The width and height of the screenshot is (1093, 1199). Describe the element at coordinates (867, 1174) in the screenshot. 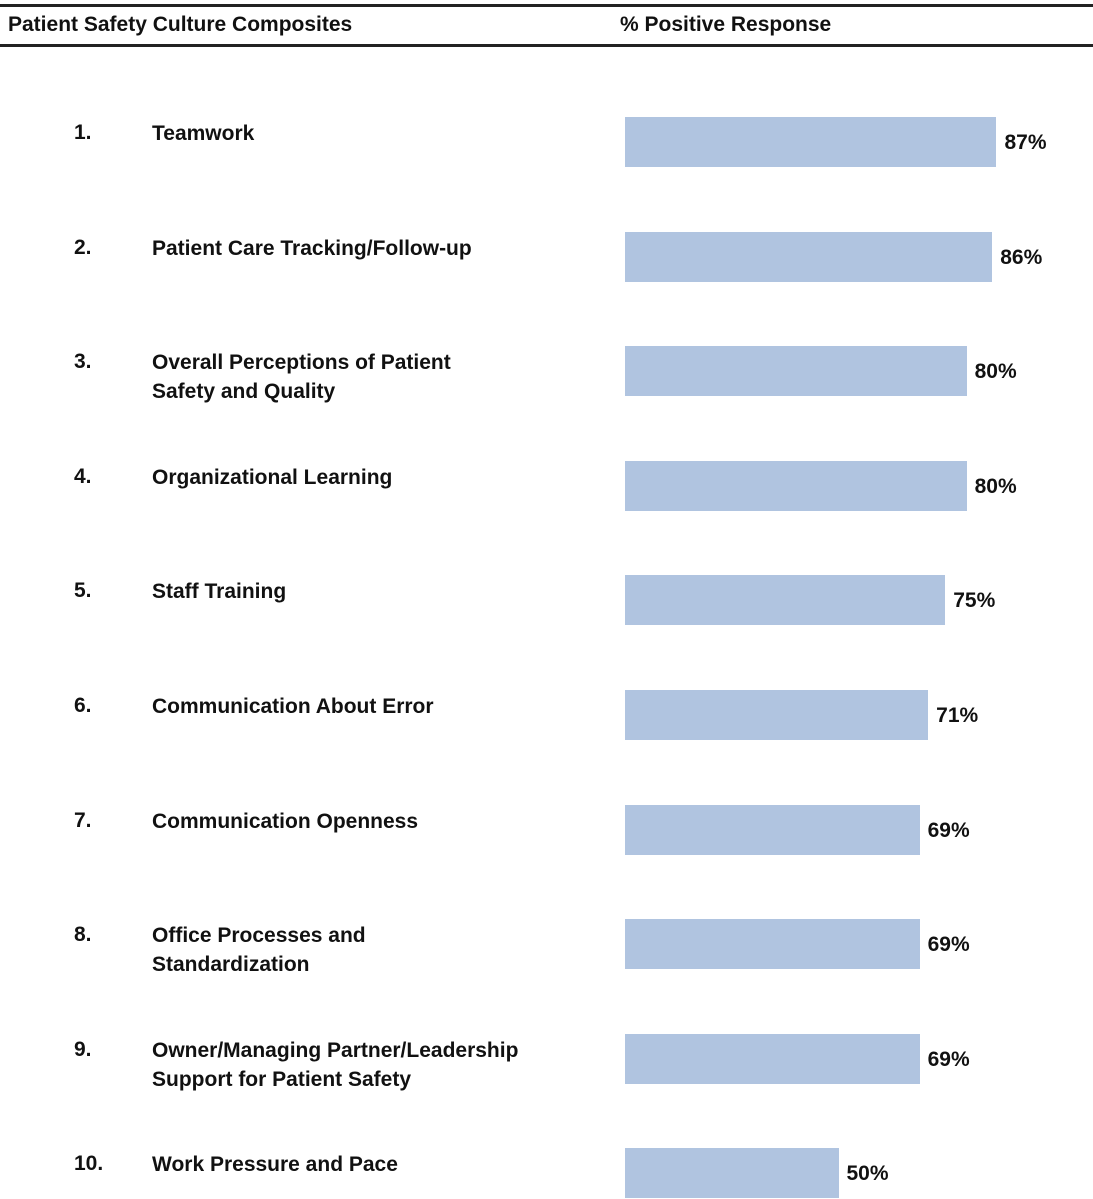

I see `value-label: 50%` at that location.